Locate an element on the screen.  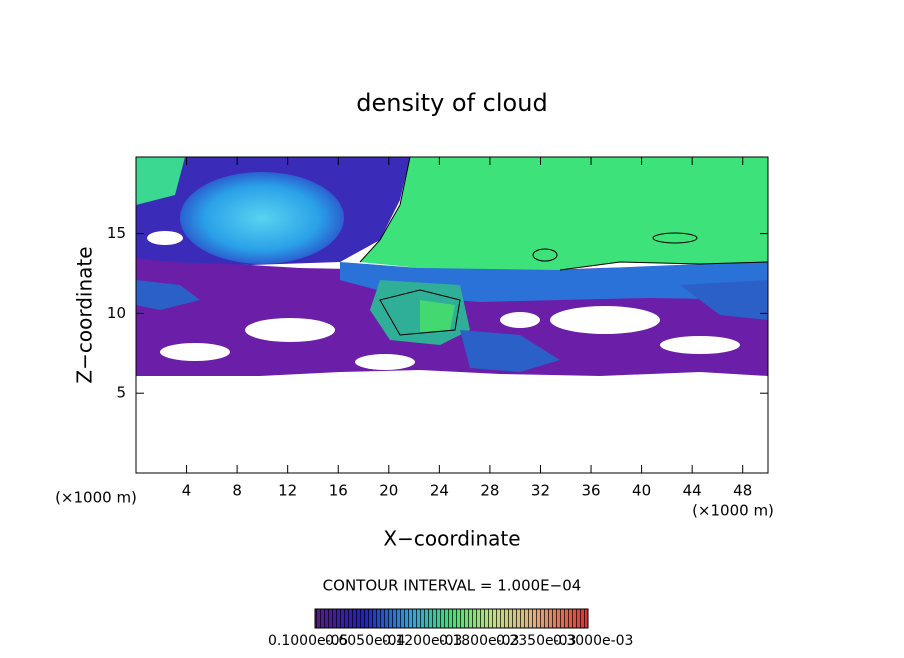
y-tick-label: 5 is located at coordinates (121, 393).